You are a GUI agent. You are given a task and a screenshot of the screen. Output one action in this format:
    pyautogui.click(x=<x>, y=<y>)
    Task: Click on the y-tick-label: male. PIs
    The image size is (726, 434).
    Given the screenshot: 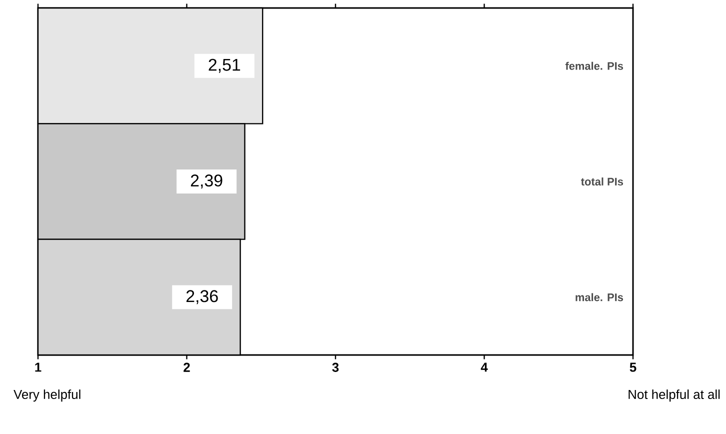 What is the action you would take?
    pyautogui.click(x=600, y=297)
    